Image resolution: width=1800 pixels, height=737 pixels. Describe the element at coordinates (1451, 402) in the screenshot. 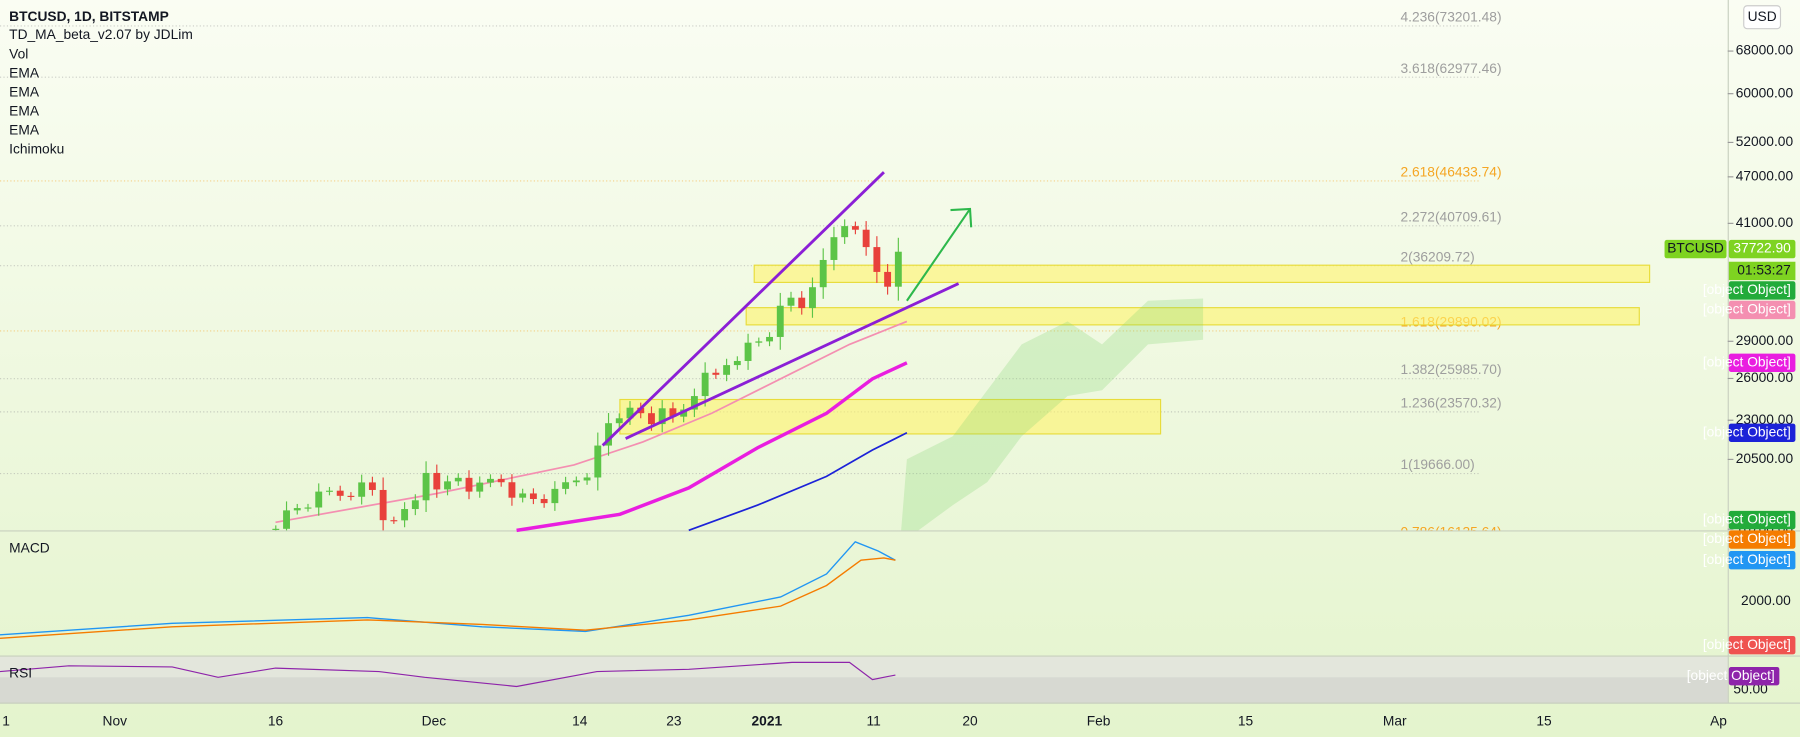

I see `fib-label: 1.236(23570.32)` at that location.